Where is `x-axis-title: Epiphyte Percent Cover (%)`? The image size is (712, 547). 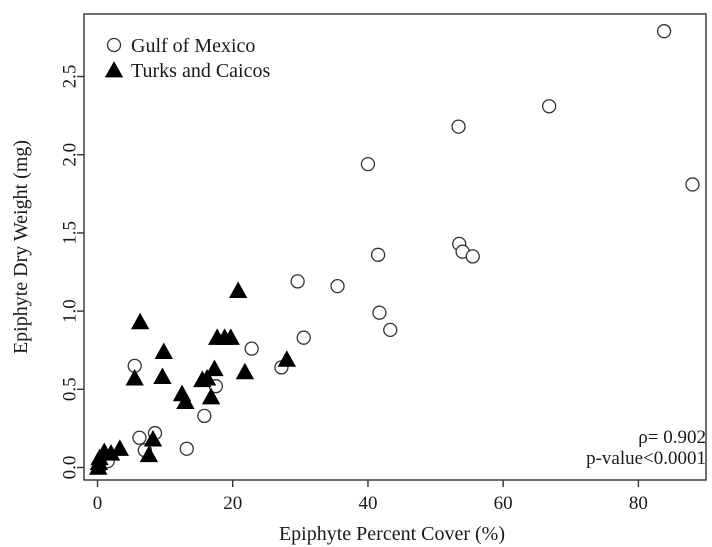 x-axis-title: Epiphyte Percent Cover (%) is located at coordinates (392, 534).